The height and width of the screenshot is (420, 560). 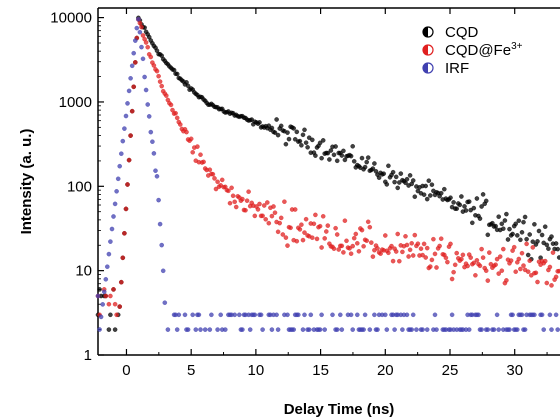 What do you see at coordinates (79, 186) in the screenshot?
I see `y-tick-label: 100` at bounding box center [79, 186].